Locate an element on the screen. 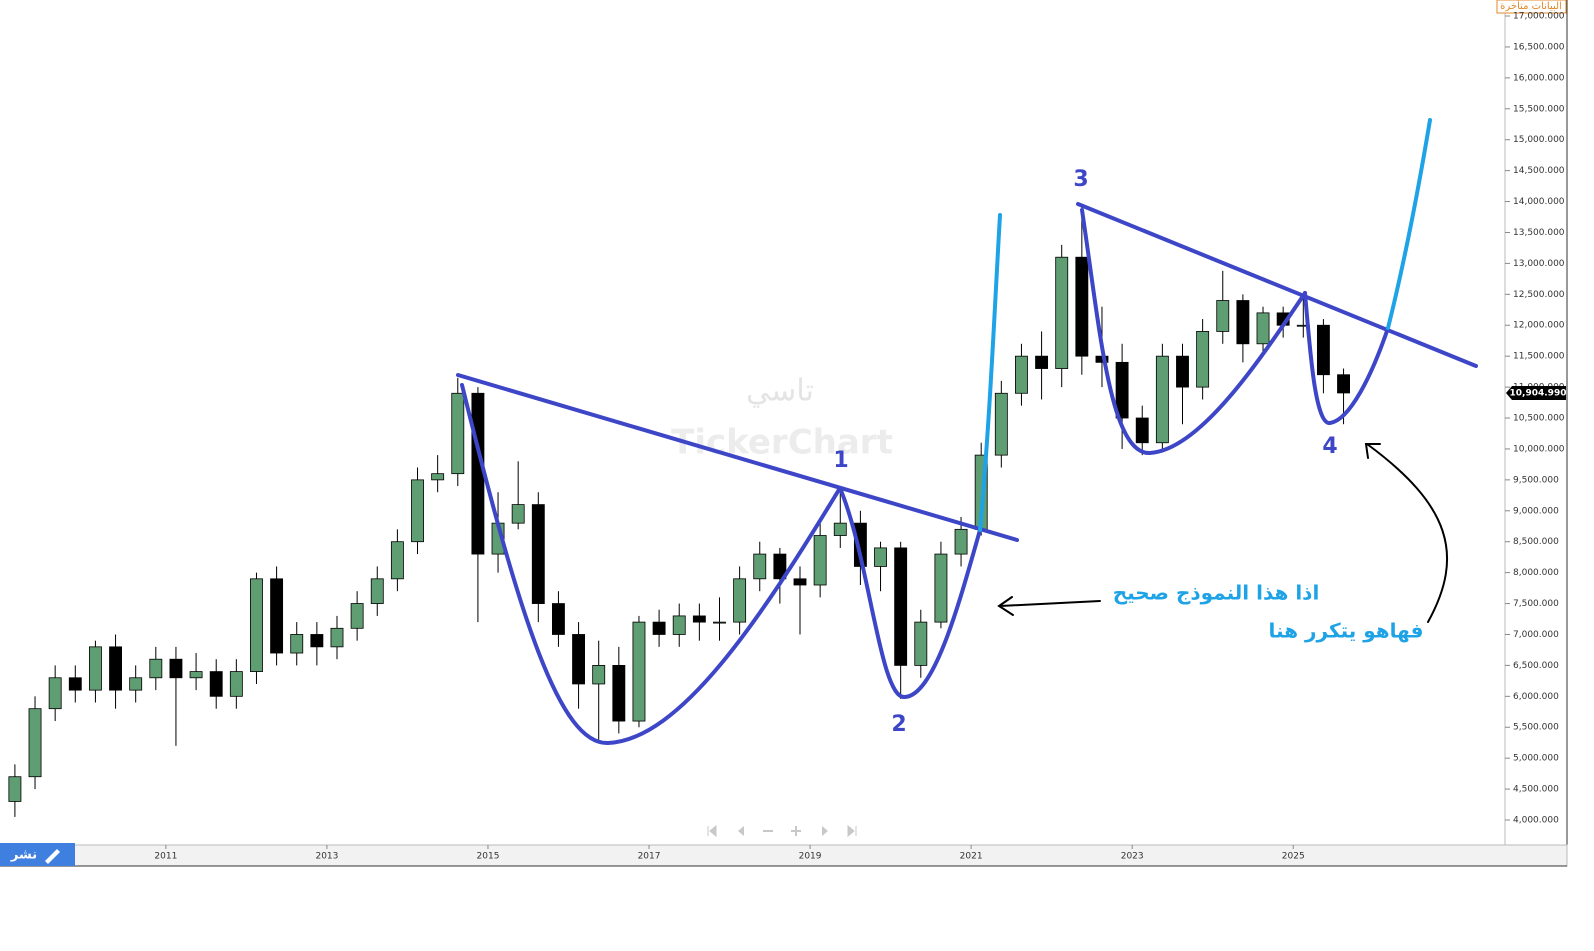 The image size is (1594, 951). publish-button is located at coordinates (37, 854).